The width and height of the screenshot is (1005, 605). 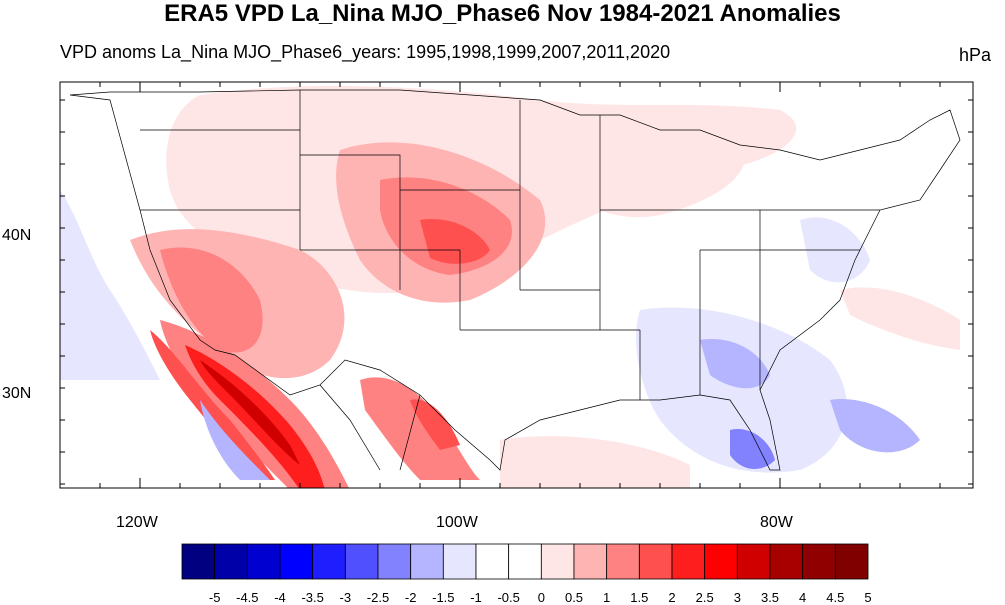 I want to click on colorbar-label: -4, so click(x=280, y=597).